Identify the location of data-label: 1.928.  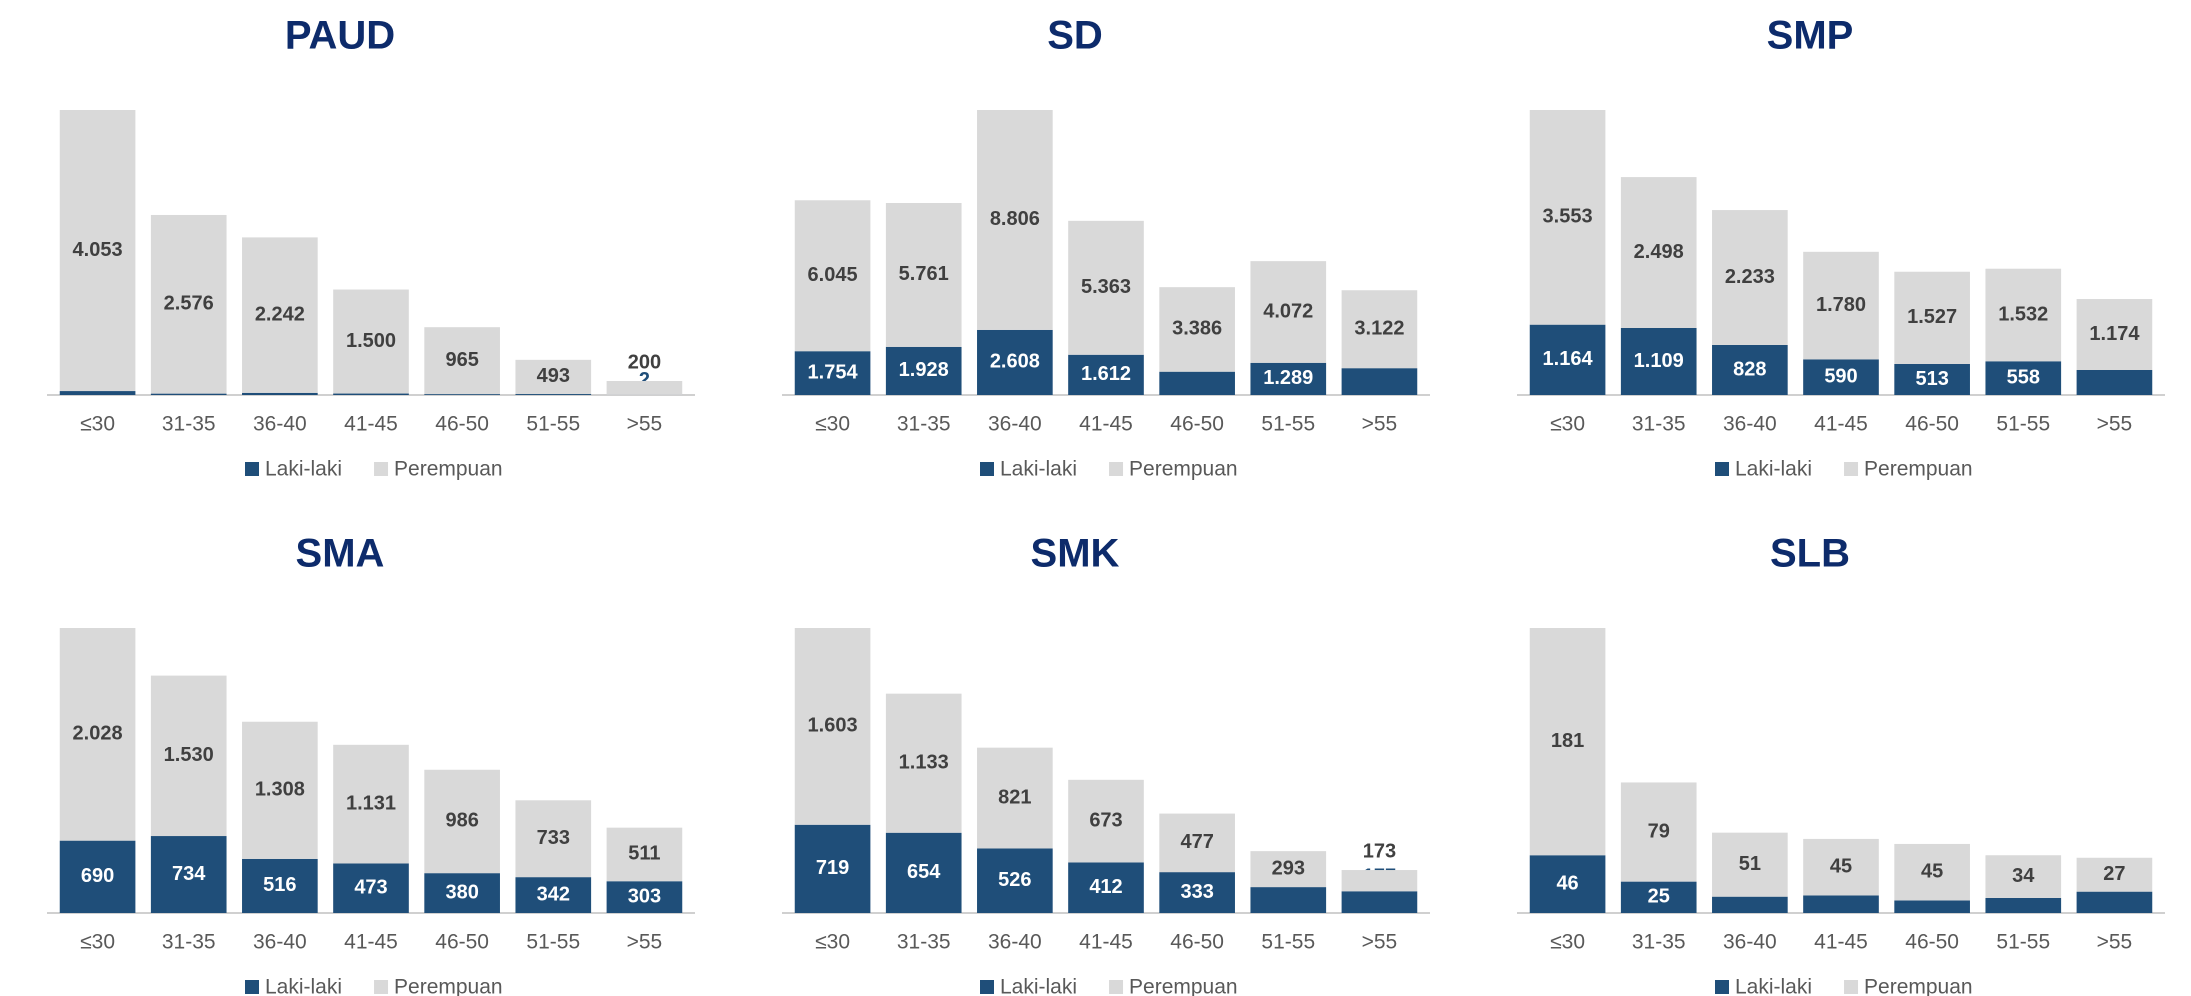
(924, 370).